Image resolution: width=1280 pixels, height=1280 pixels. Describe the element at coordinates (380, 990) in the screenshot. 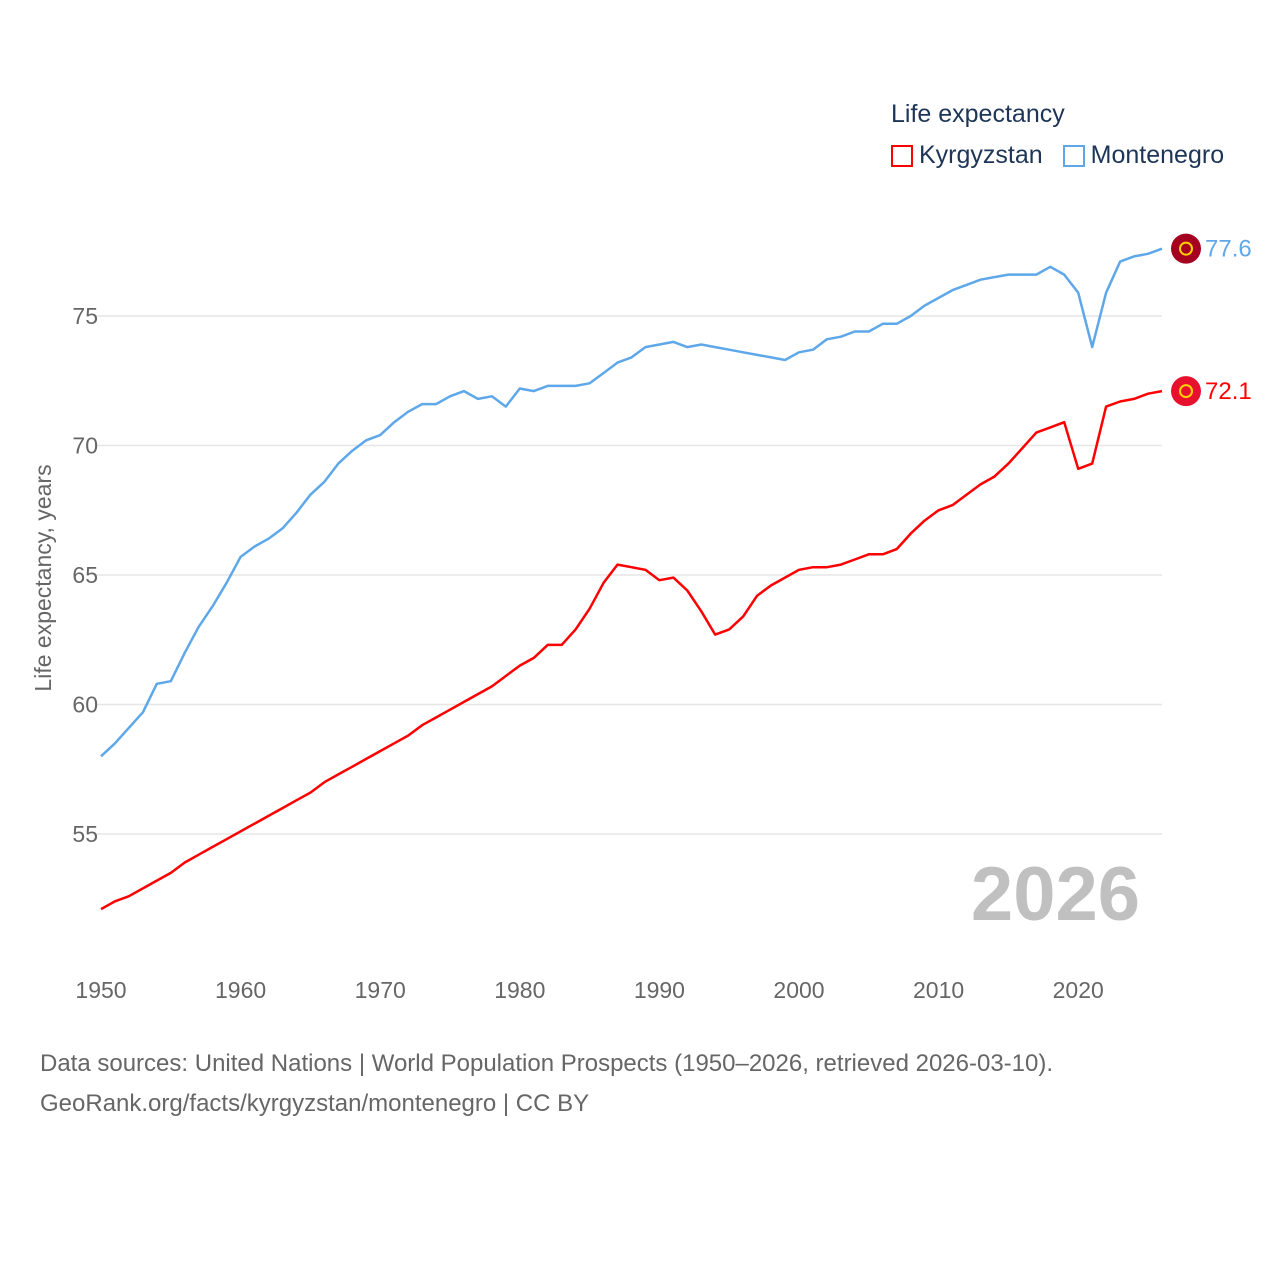

I see `x-tick-label: 1970` at that location.